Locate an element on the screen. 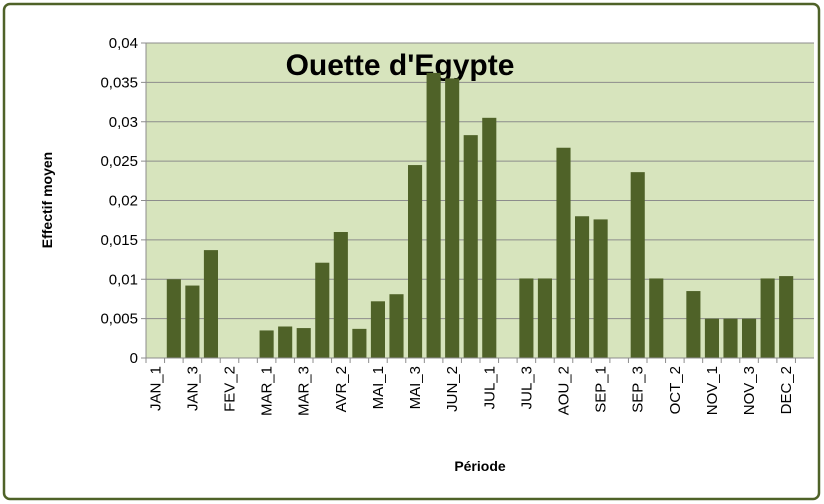 This screenshot has height=504, width=824. x-tick-label: AOU_2 is located at coordinates (564, 390).